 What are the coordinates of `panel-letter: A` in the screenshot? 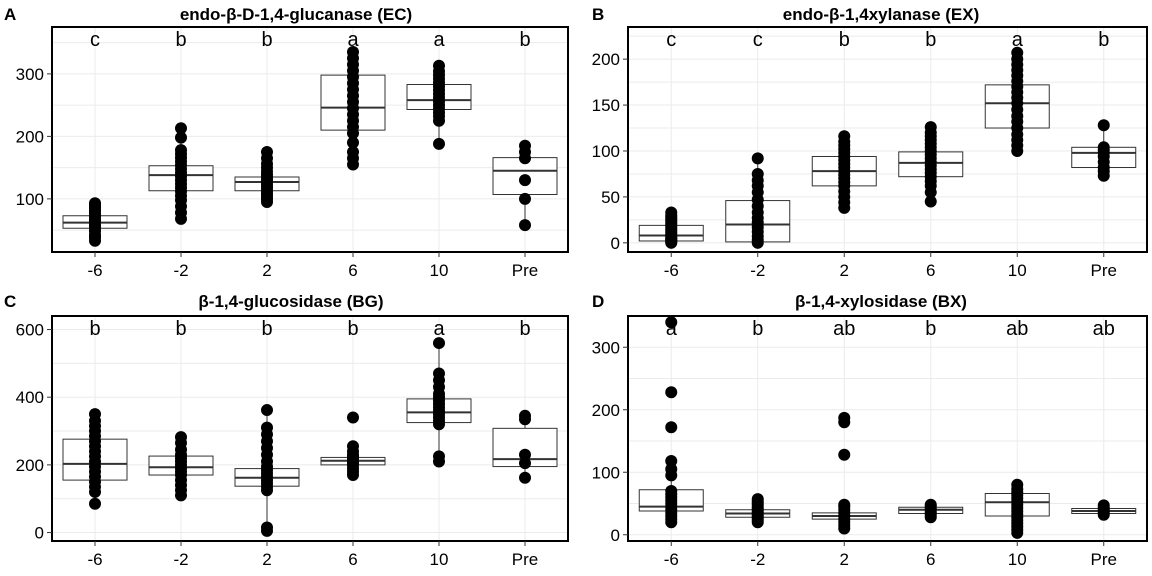 It's located at (10, 14).